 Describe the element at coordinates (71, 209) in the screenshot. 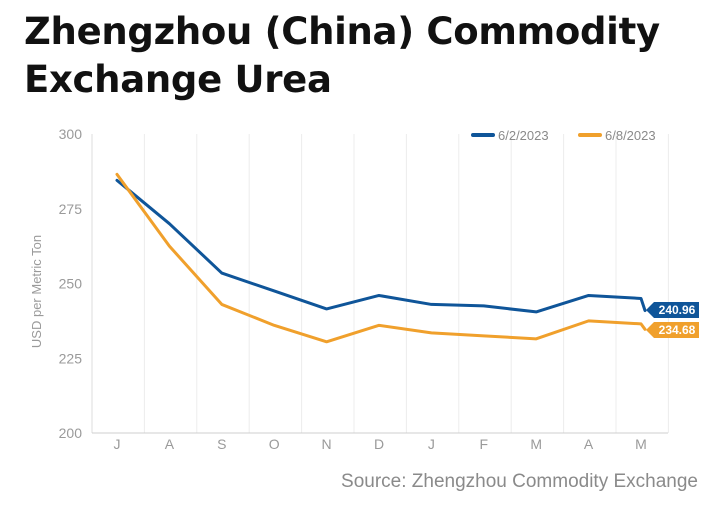

I see `y-tick-label: 275` at that location.